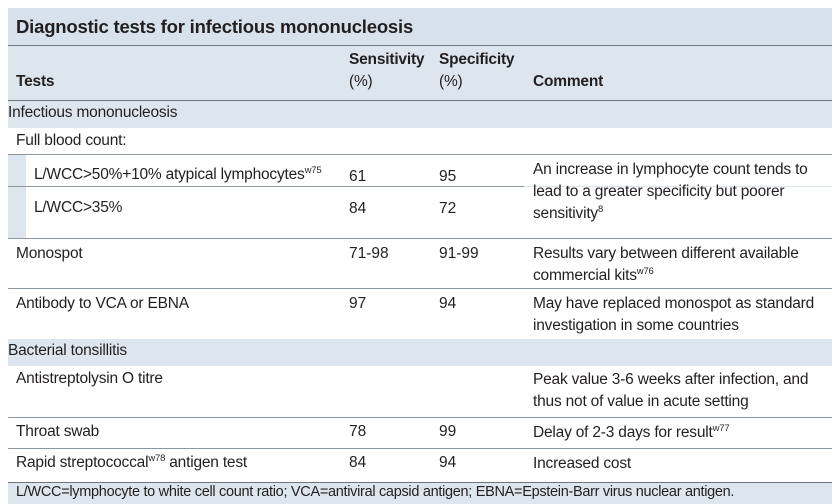 The width and height of the screenshot is (840, 504). What do you see at coordinates (420, 100) in the screenshot?
I see `header-divider` at bounding box center [420, 100].